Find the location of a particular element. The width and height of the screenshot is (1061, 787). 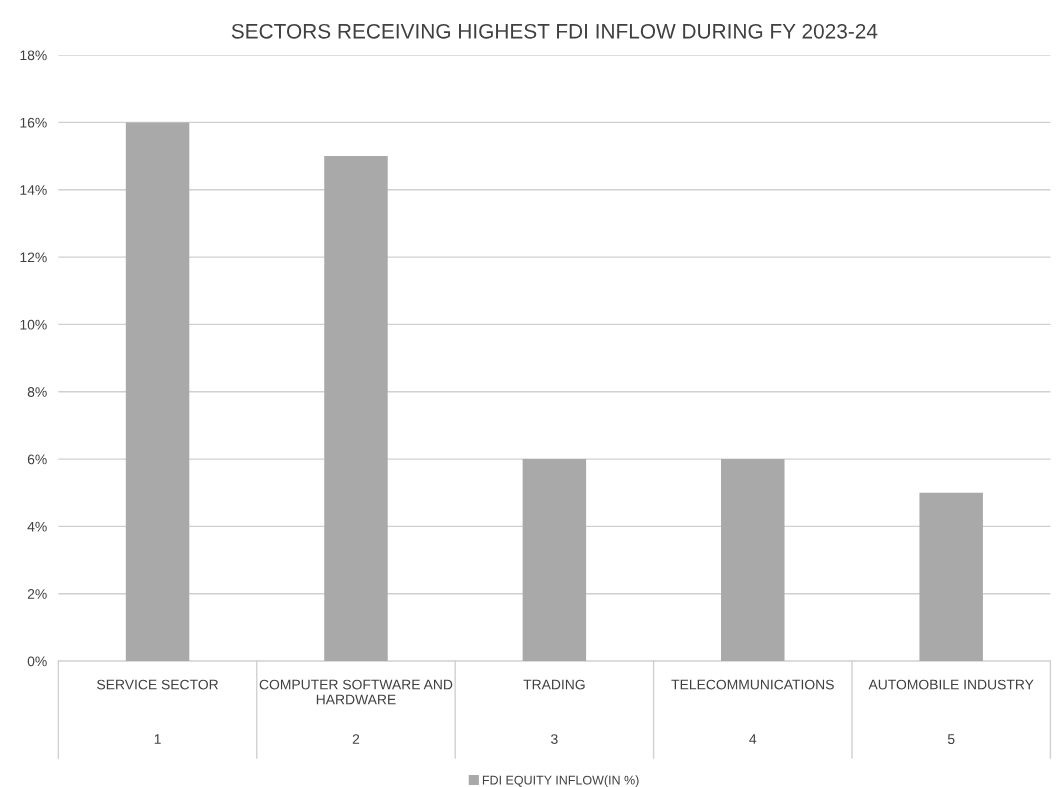

y-tick-label: 8% is located at coordinates (37, 392).